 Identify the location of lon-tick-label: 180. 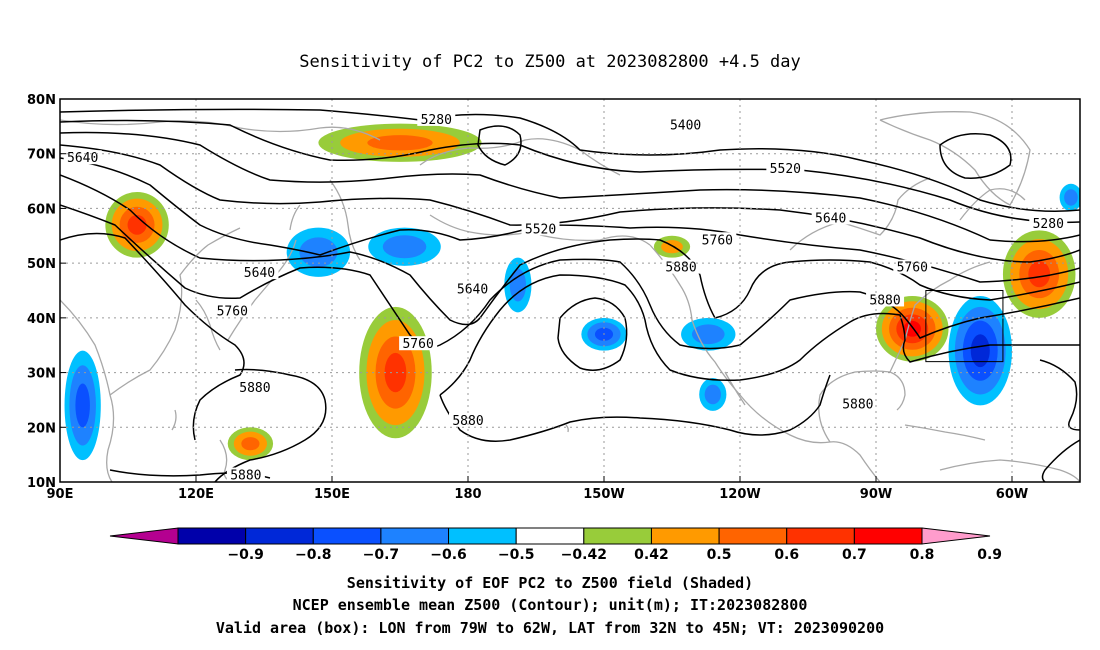
(467, 494).